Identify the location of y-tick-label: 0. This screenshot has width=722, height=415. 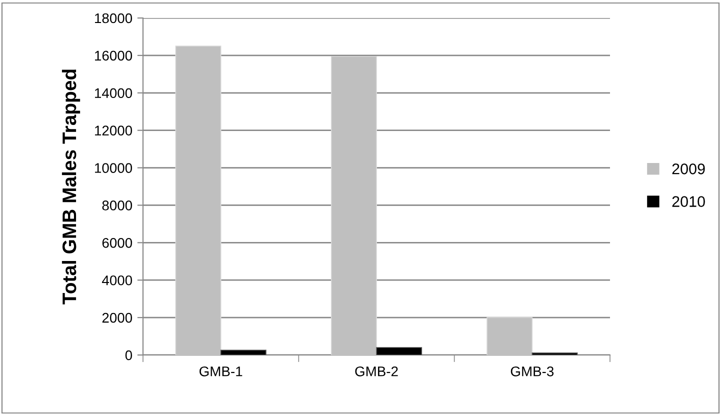
(128, 355).